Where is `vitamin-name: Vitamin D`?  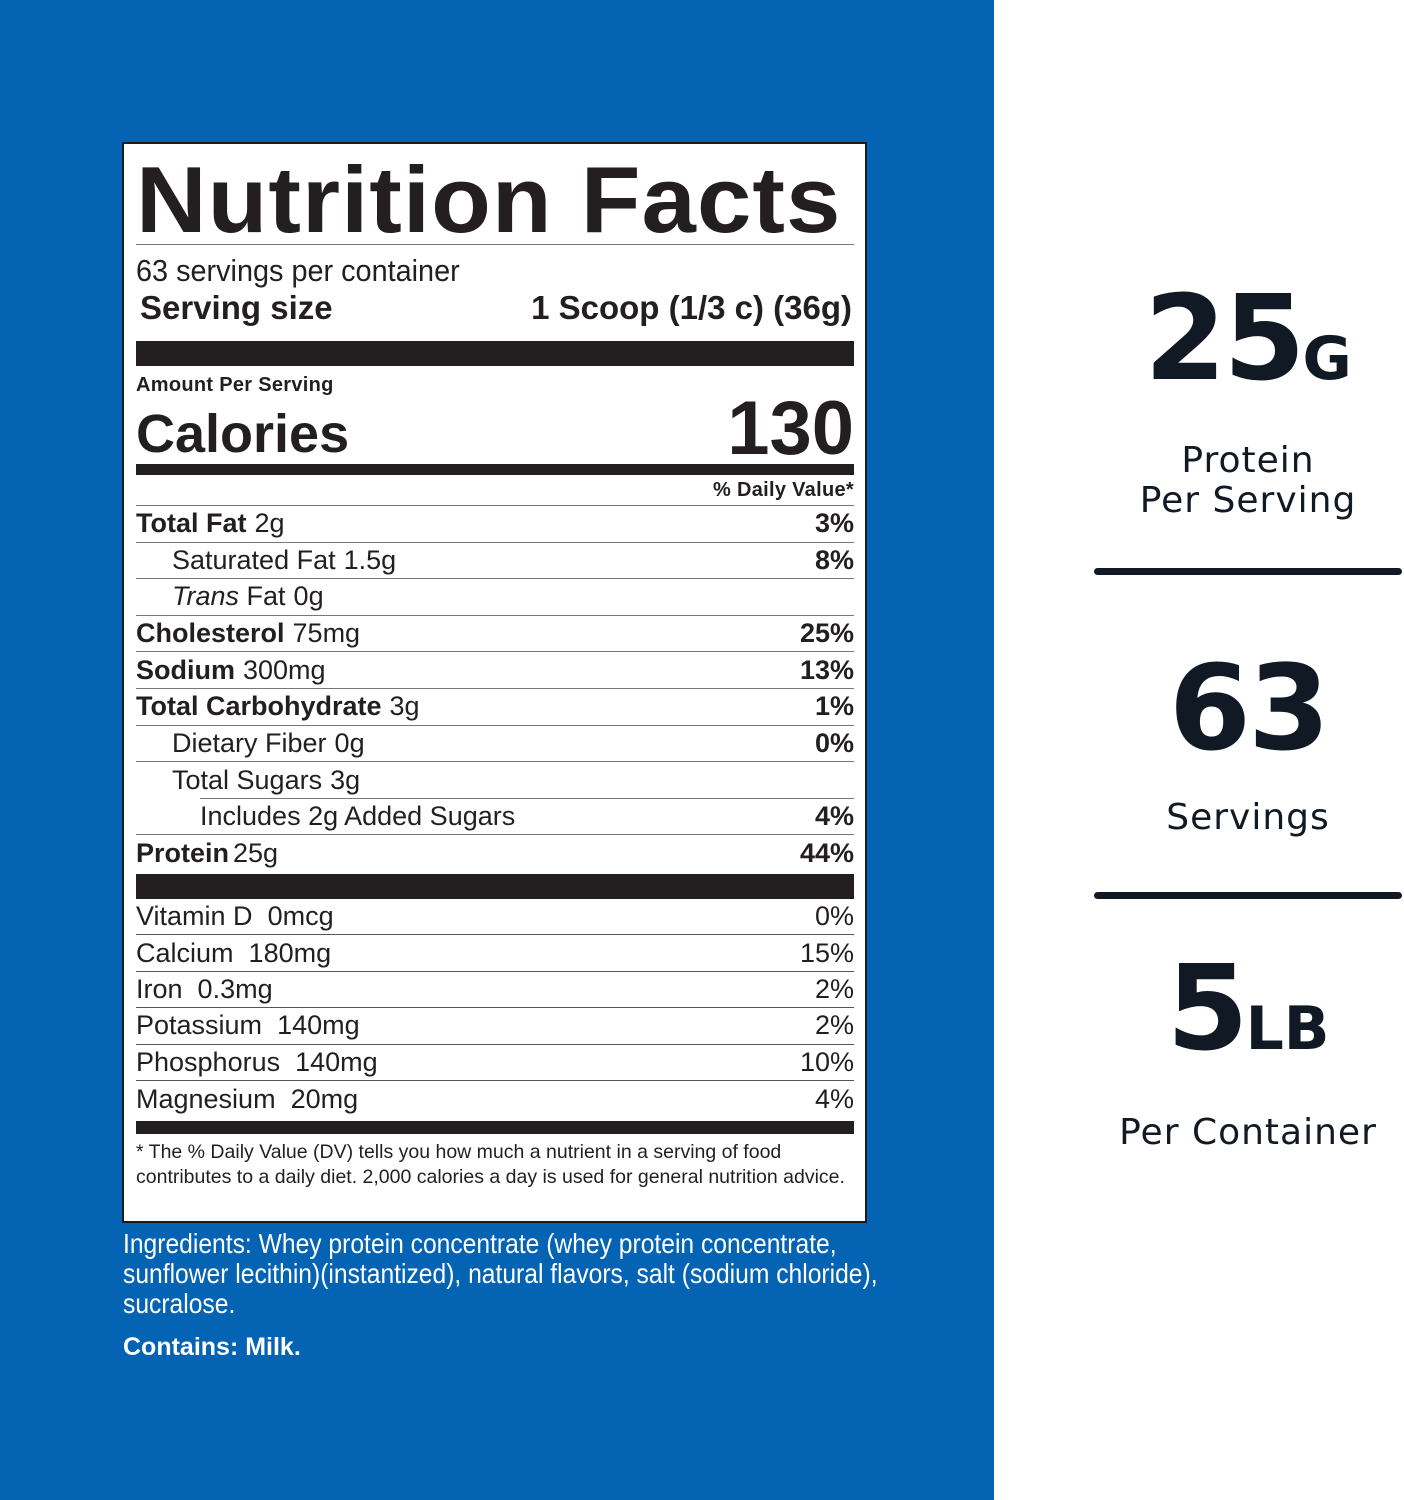 vitamin-name: Vitamin D is located at coordinates (194, 916).